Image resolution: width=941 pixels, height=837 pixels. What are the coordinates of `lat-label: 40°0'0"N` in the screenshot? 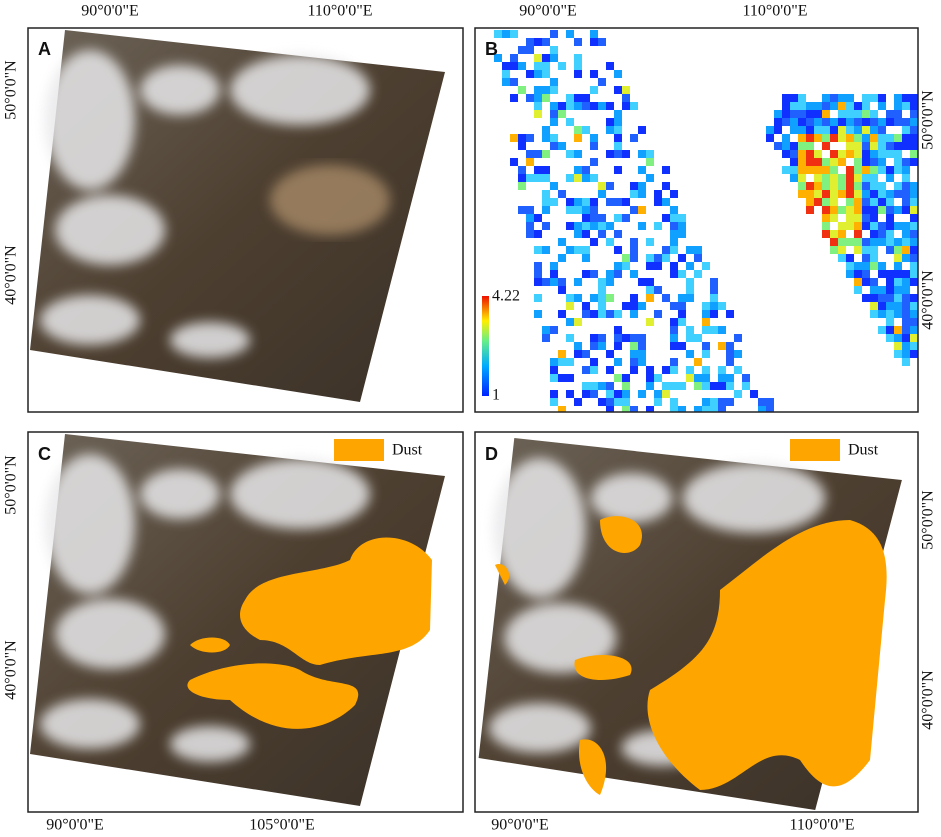 It's located at (928, 300).